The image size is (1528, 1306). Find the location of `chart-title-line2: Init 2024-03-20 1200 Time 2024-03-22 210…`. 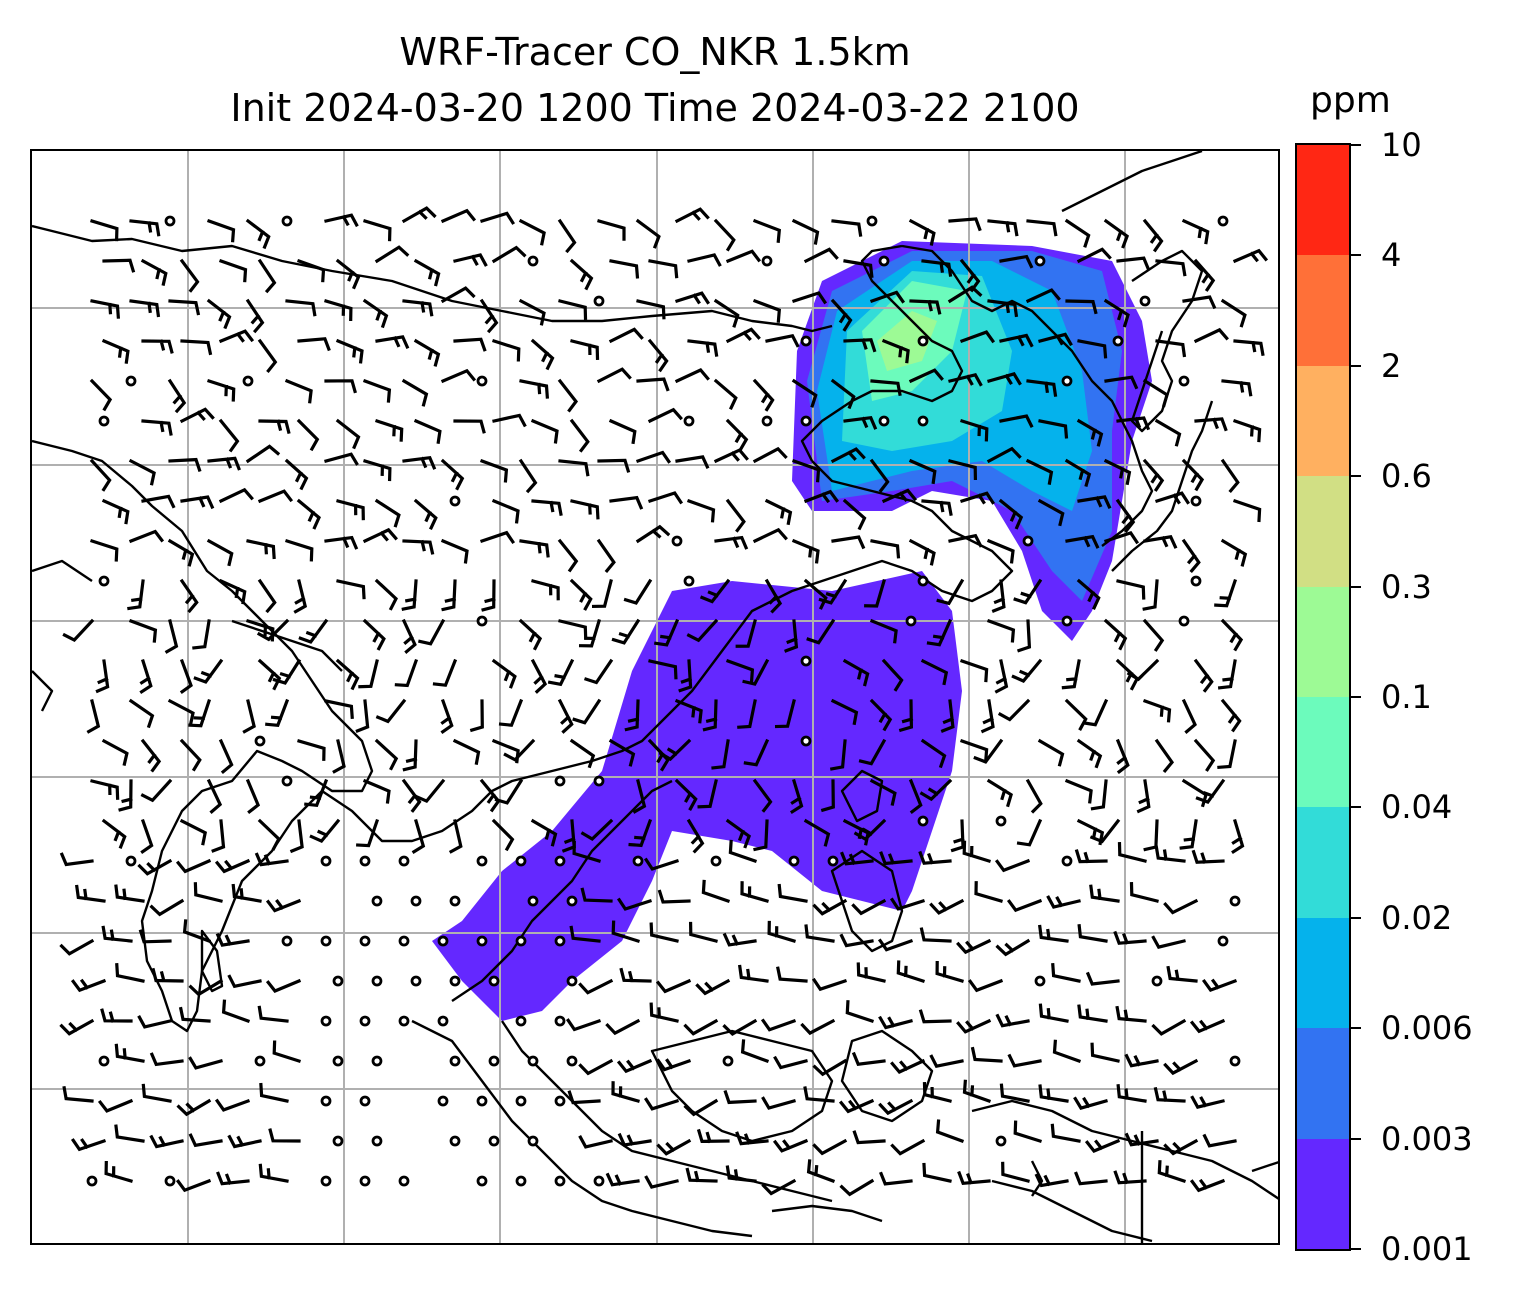

chart-title-line2: Init 2024-03-20 1200 Time 2024-03-22 210… is located at coordinates (655, 108).